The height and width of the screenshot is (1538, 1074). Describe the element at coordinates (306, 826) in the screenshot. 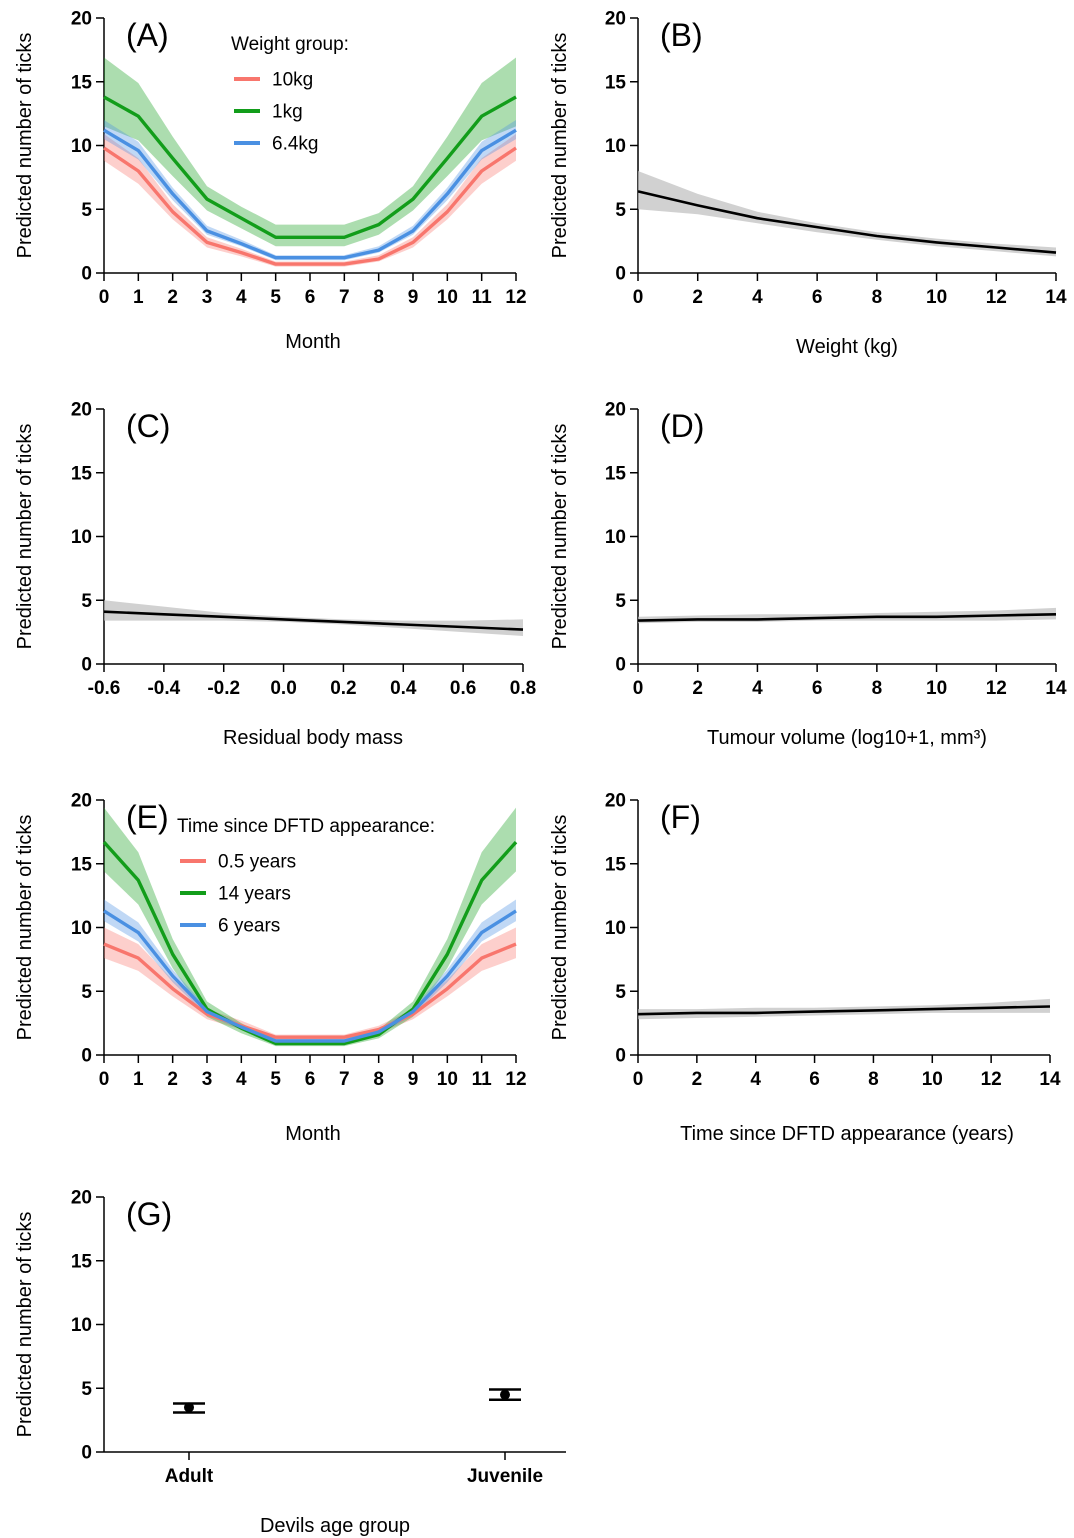

I see `legend-title: Time since DFTD appearance:` at that location.